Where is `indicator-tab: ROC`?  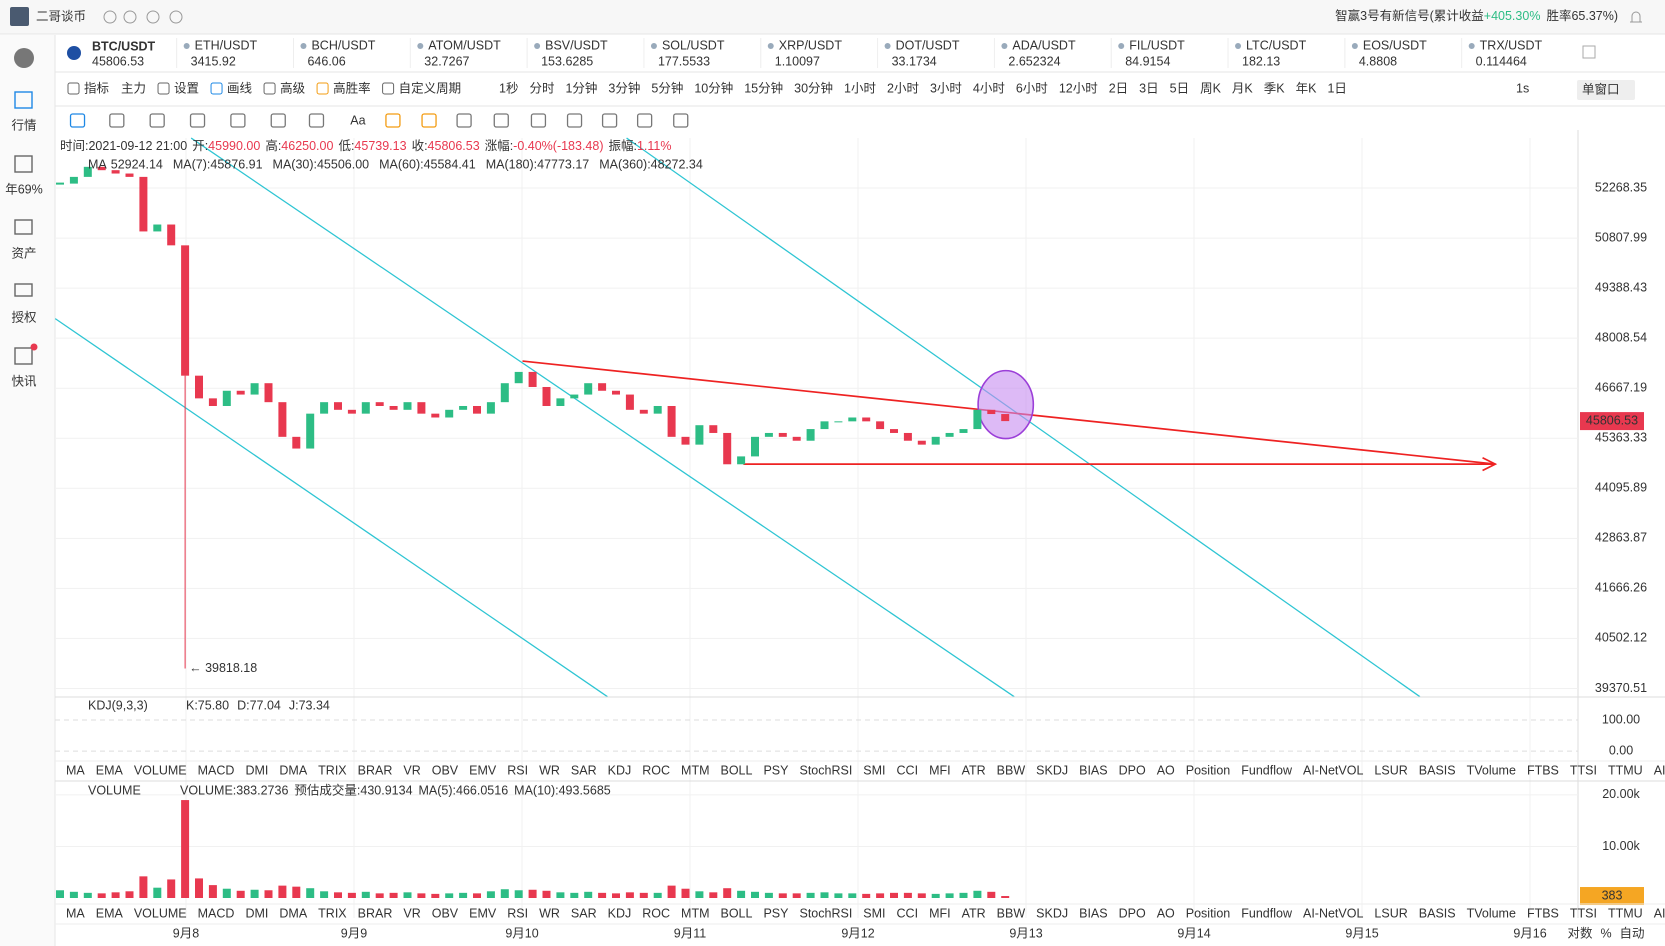 indicator-tab: ROC is located at coordinates (656, 770).